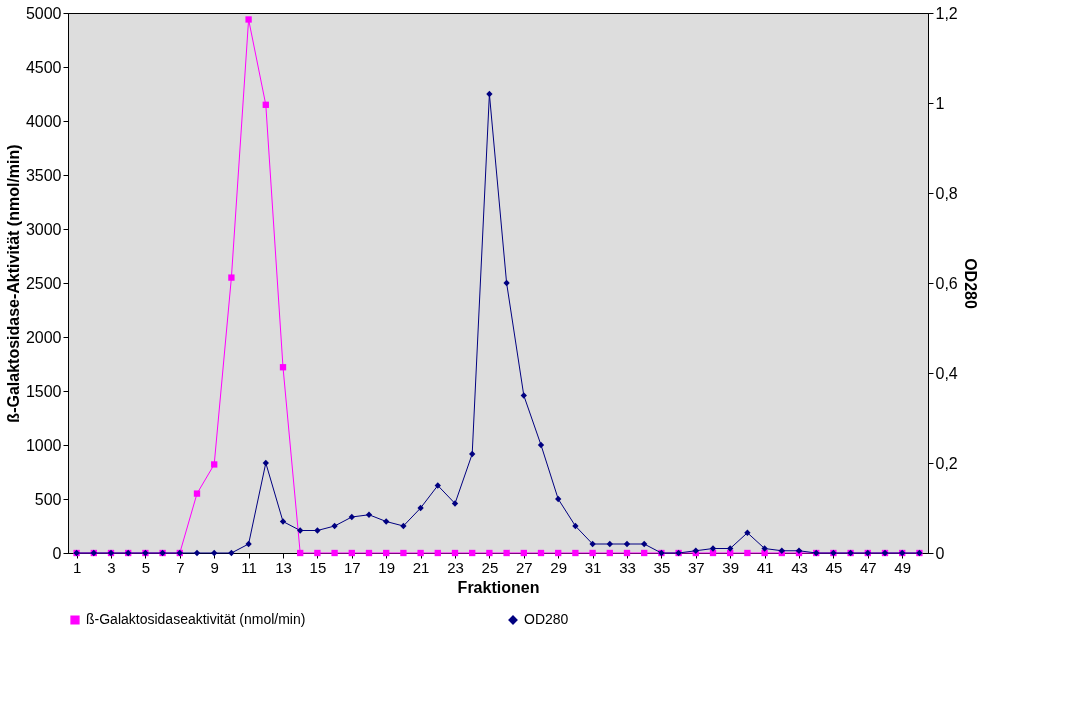 This screenshot has width=1083, height=712. I want to click on x-tick-label: 11, so click(249, 567).